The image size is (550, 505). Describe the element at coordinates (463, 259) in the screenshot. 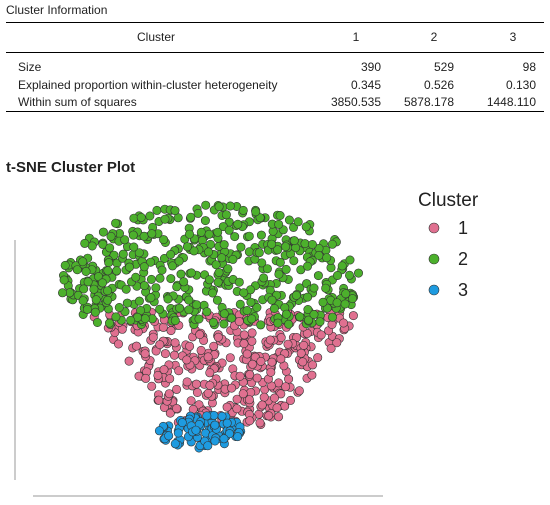

I see `legend-label-2: 2` at that location.